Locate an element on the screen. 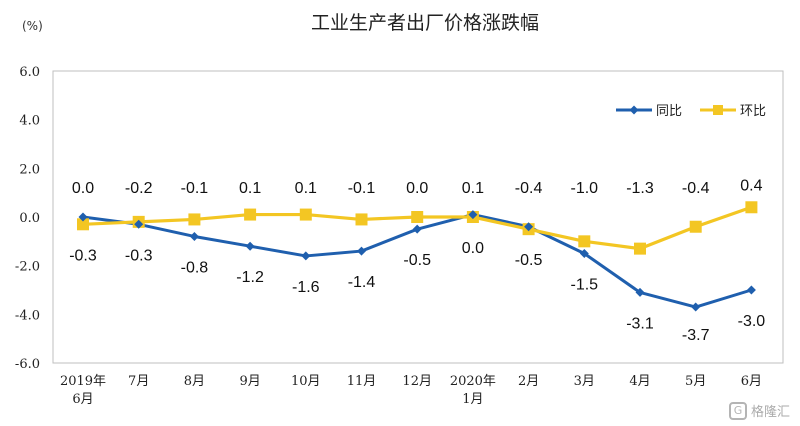  chart-title: 工业生产者出厂价格涨跌幅 is located at coordinates (425, 23).